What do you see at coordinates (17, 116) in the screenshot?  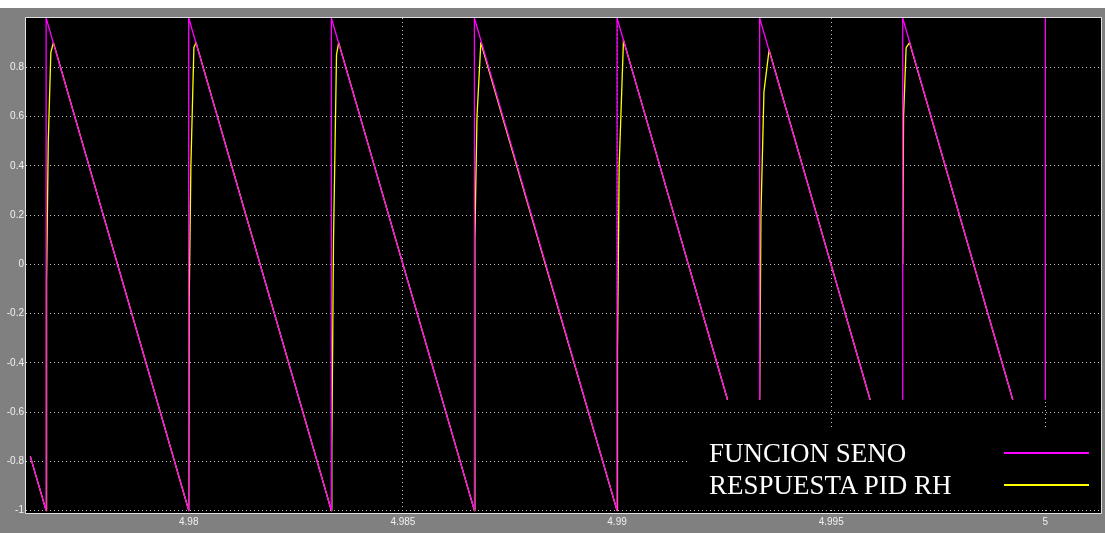 I see `y-tick-label: 0.6` at bounding box center [17, 116].